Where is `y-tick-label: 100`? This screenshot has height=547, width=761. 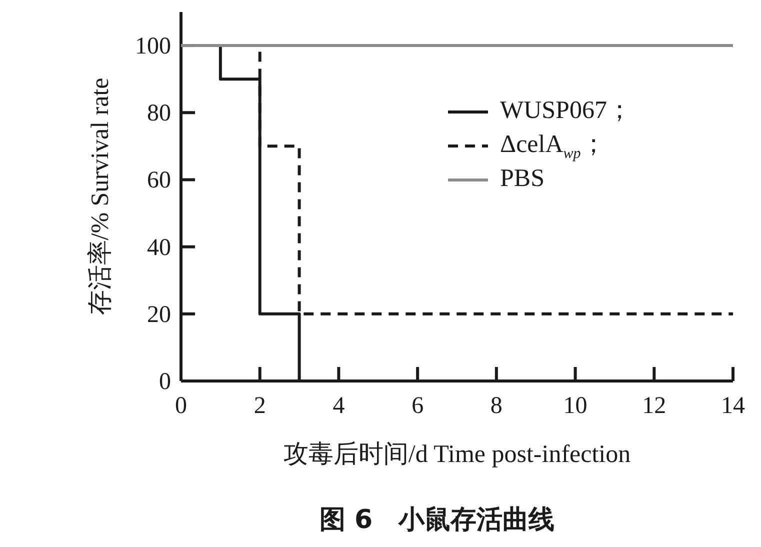
y-tick-label: 100 is located at coordinates (153, 47).